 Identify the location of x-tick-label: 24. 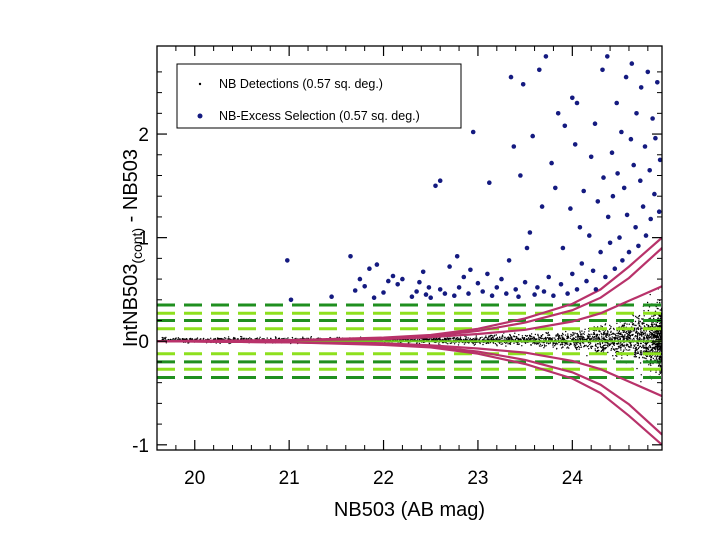
(573, 478).